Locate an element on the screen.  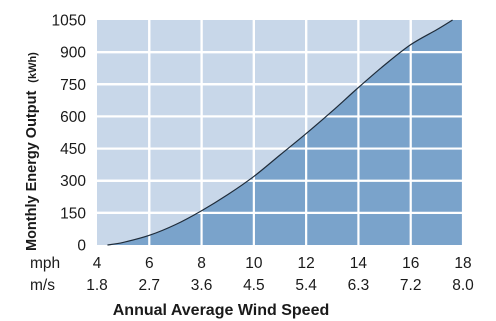
y-tick-label: 900 is located at coordinates (73, 53).